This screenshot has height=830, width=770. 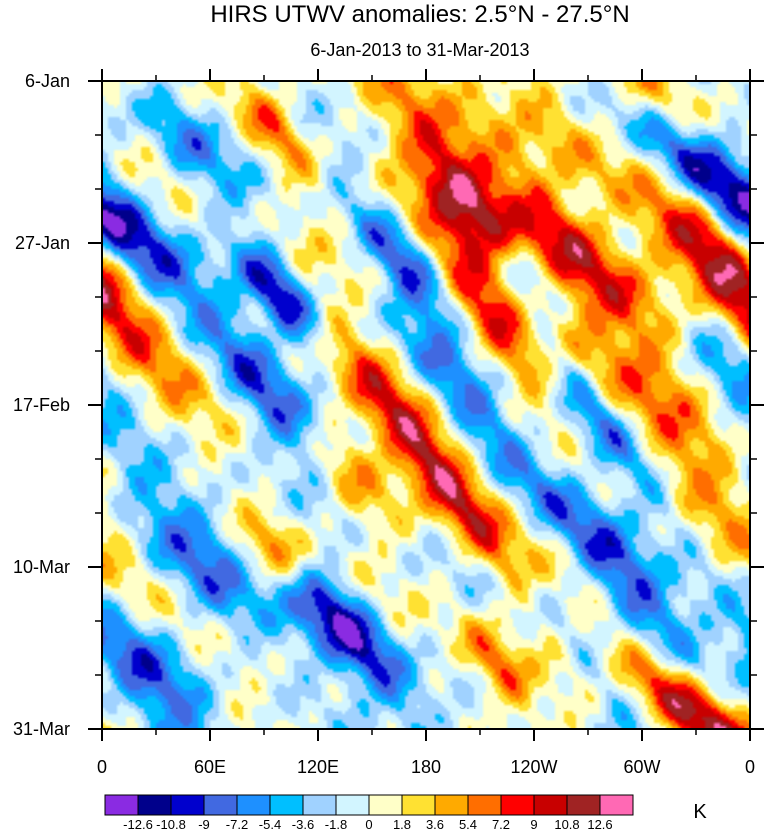 What do you see at coordinates (204, 823) in the screenshot?
I see `colorbar-level-label: -9` at bounding box center [204, 823].